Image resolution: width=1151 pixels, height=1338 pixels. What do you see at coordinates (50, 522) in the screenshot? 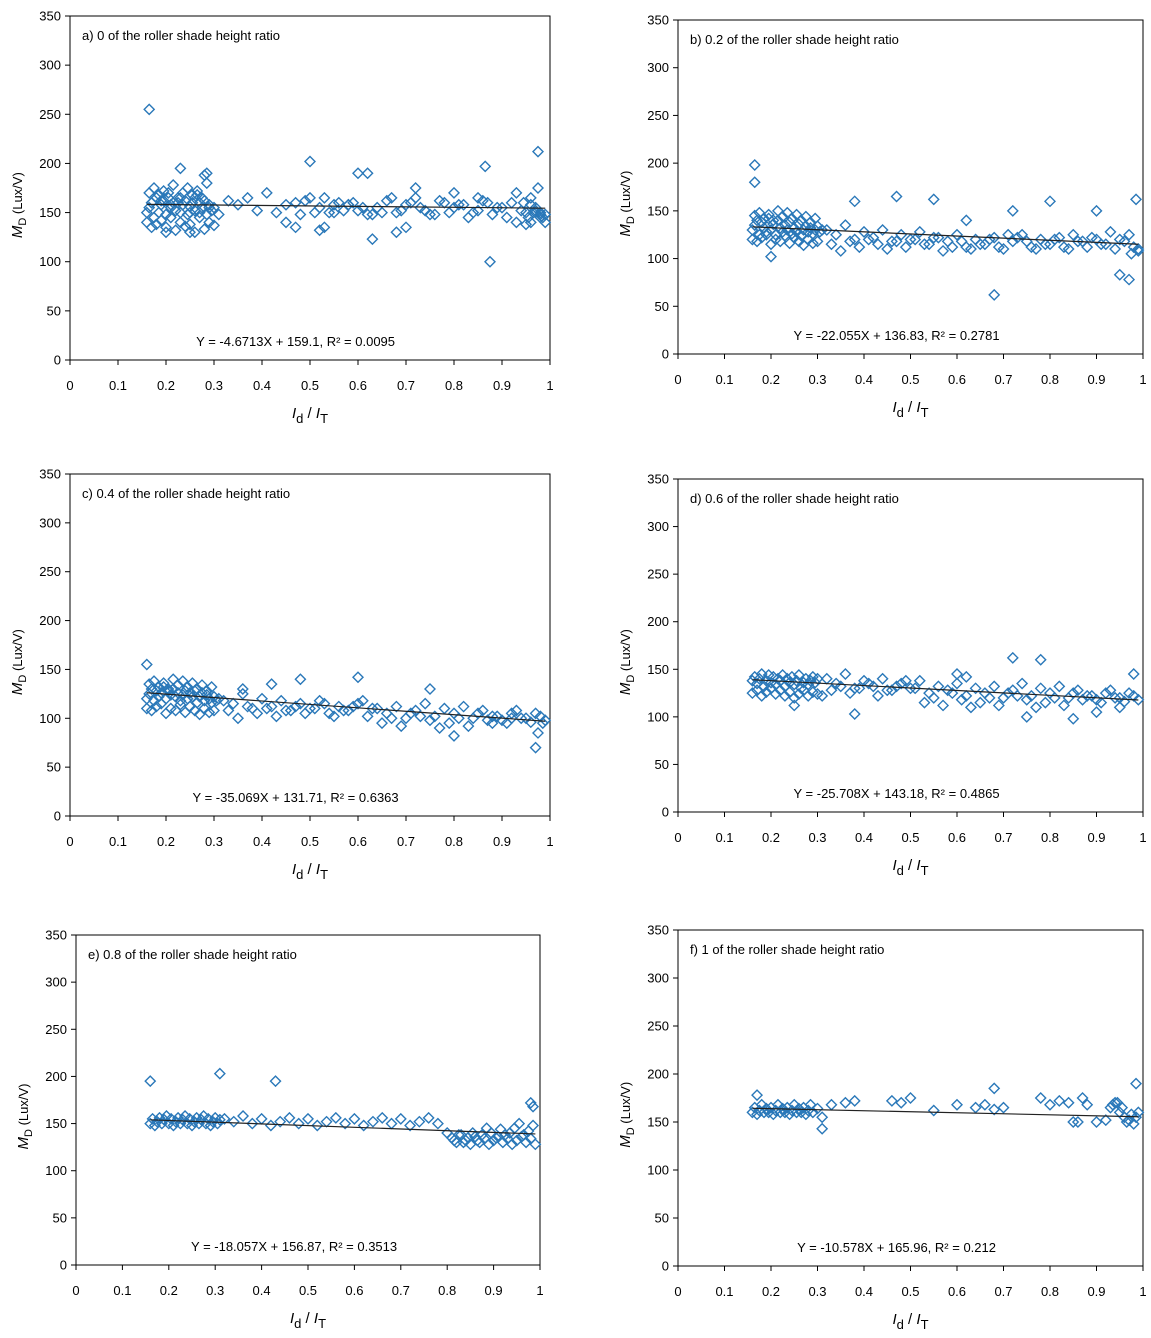
I see `y-tick-label: 300` at bounding box center [50, 522].